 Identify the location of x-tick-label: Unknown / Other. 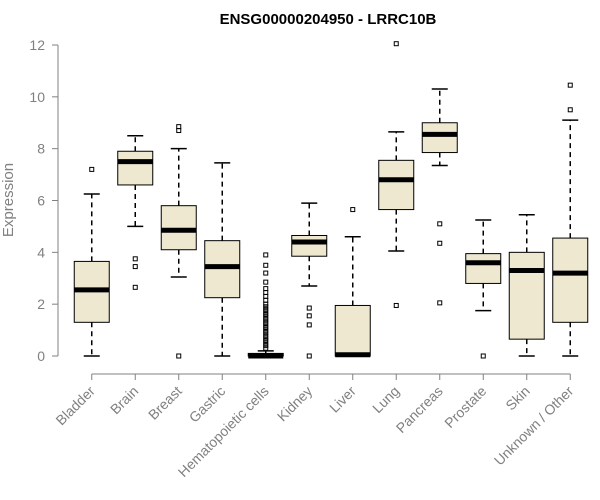
(534, 426).